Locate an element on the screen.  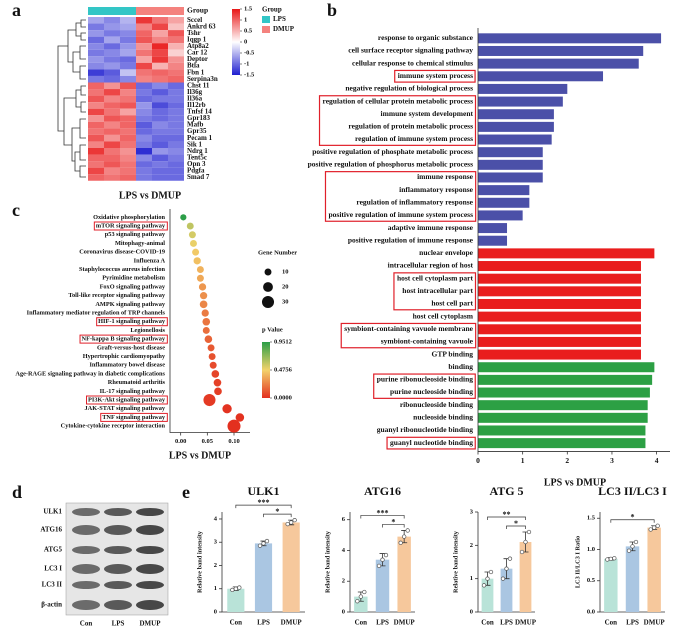
y-tick-label: host cell part is located at coordinates (452, 303).